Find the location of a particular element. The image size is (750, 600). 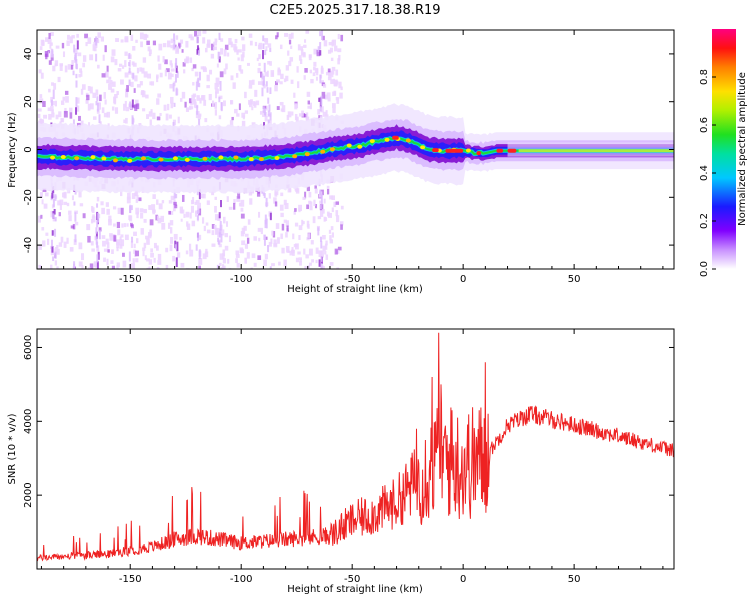

spectrogram-x-tick-label: 0 is located at coordinates (463, 279).